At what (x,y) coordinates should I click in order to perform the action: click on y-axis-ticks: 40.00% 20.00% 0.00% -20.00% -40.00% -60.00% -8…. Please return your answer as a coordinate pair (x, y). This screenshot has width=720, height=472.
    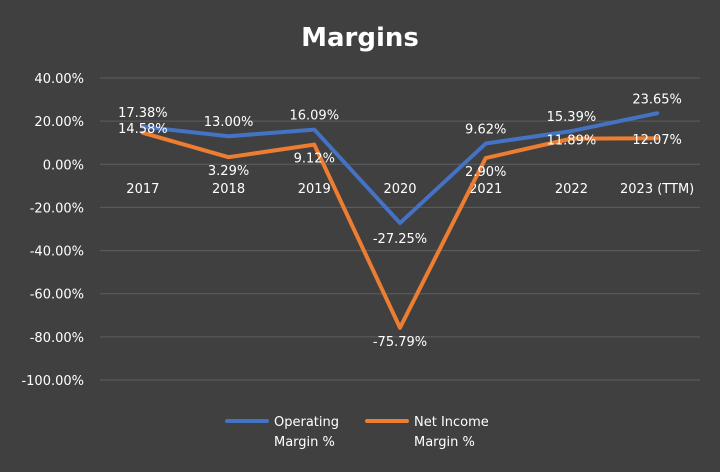
    Looking at the image, I should click on (52, 230).